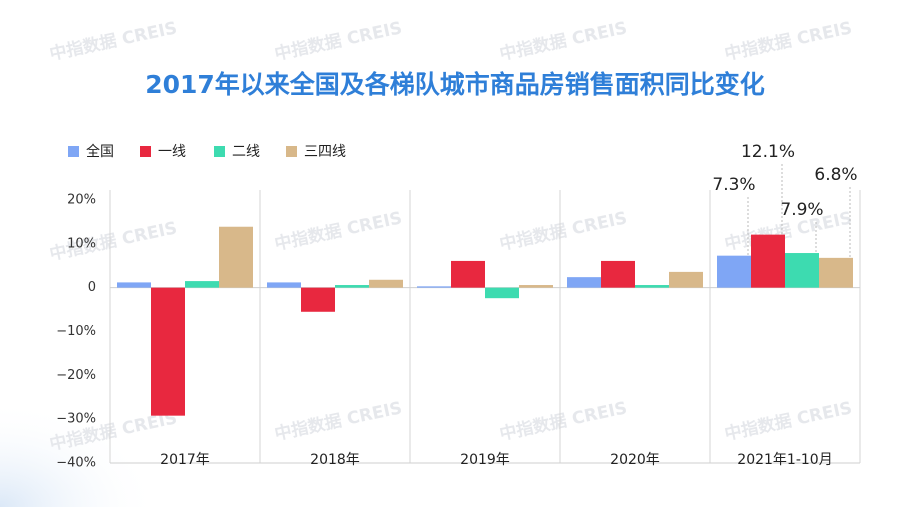 This screenshot has height=507, width=911. What do you see at coordinates (76, 463) in the screenshot?
I see `y-tick-label: −40%` at bounding box center [76, 463].